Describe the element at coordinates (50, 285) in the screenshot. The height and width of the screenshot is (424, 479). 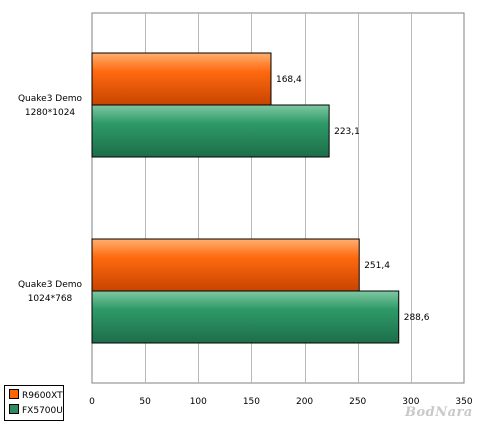
I see `category-label-line-1-0: Quake3 Demo` at that location.